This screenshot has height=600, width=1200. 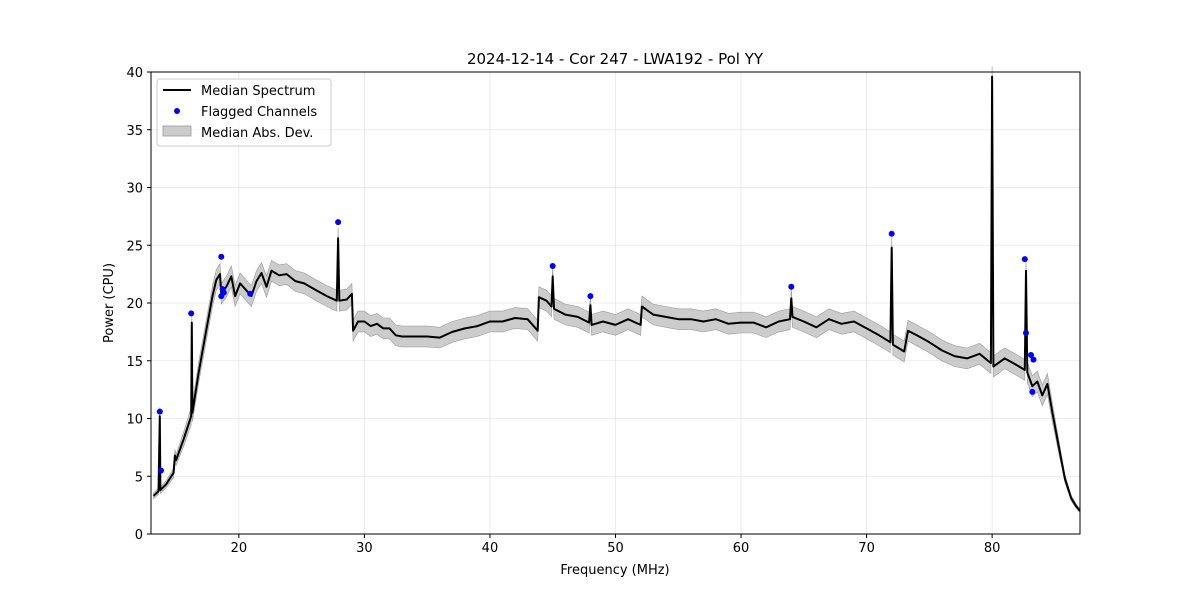 I want to click on y-tick-label: 15, so click(x=134, y=362).